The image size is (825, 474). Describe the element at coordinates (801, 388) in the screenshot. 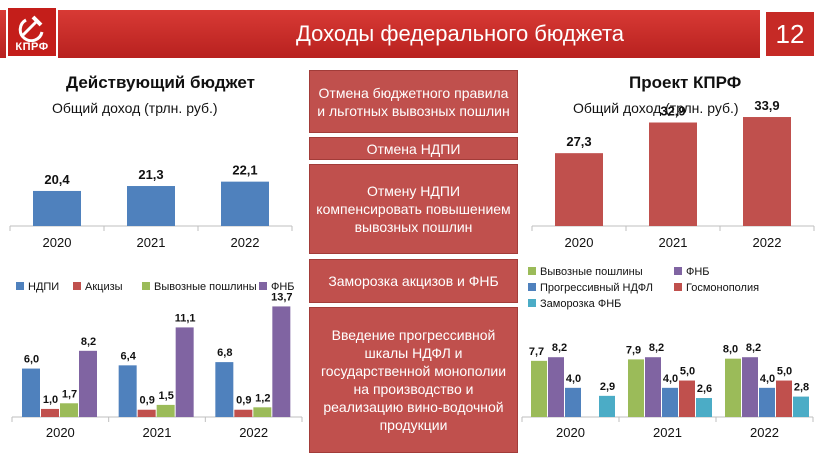

I see `data-label-2022-s4: 2,8` at that location.